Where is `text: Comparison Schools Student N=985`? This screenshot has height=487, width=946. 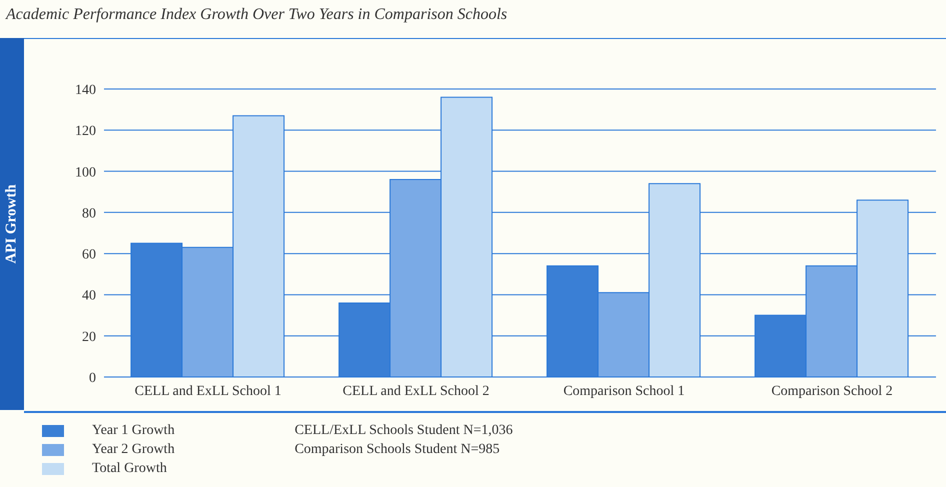
text: Comparison Schools Student N=985 is located at coordinates (397, 450).